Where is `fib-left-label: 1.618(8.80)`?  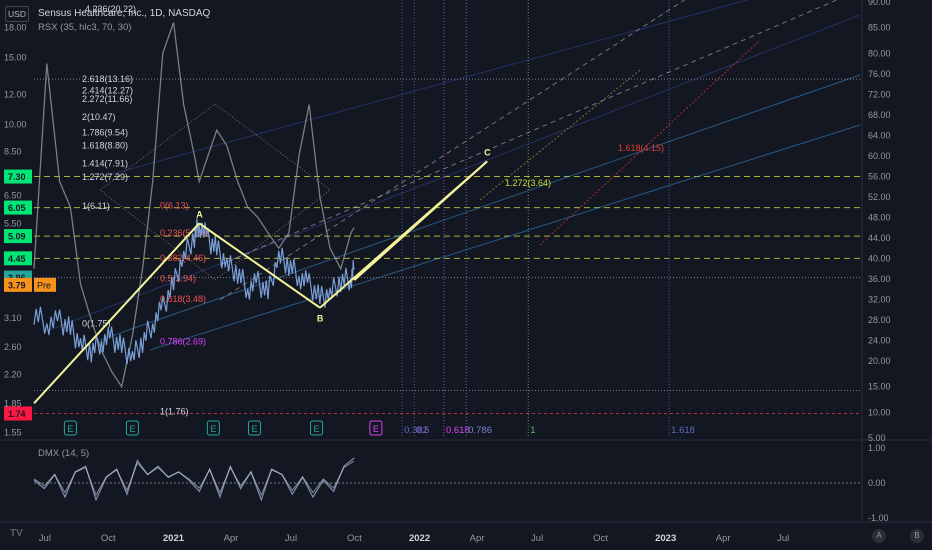
fib-left-label: 1.618(8.80) is located at coordinates (105, 146).